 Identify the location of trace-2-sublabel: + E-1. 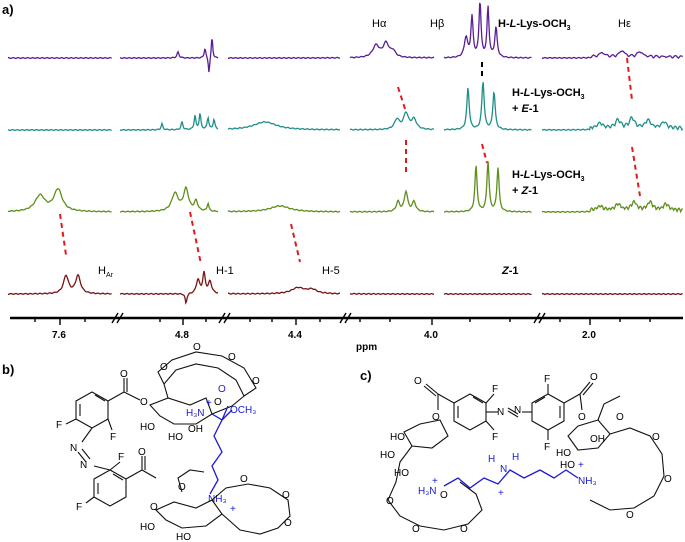
(525, 109).